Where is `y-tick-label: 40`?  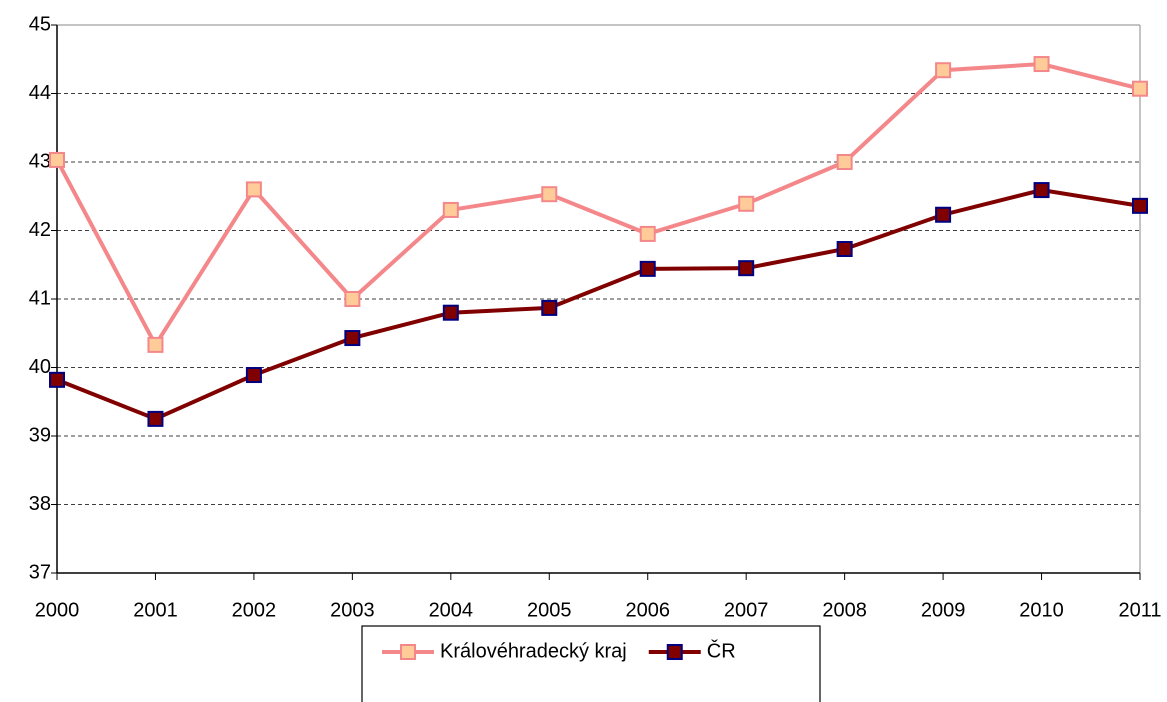 y-tick-label: 40 is located at coordinates (40, 367).